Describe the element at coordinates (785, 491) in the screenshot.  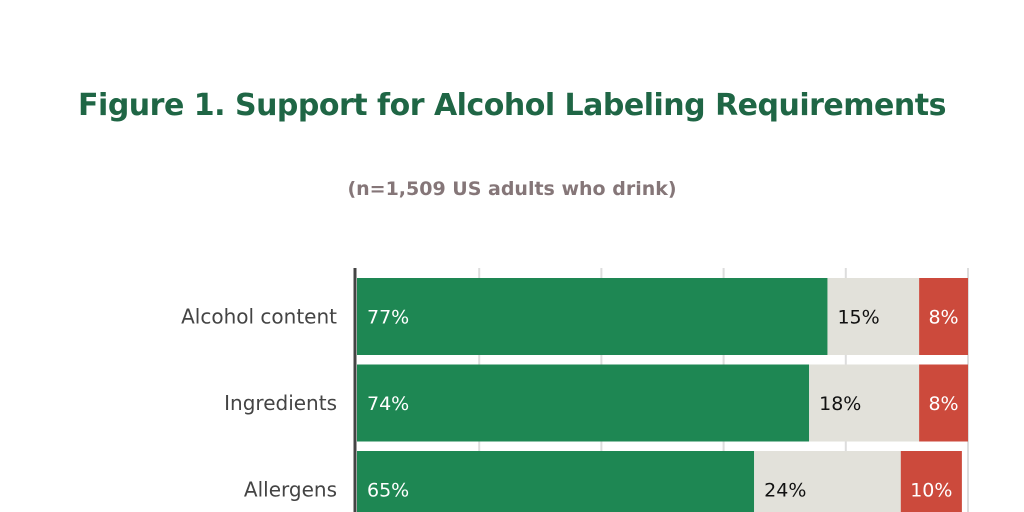
I see `data-label: 24%` at that location.